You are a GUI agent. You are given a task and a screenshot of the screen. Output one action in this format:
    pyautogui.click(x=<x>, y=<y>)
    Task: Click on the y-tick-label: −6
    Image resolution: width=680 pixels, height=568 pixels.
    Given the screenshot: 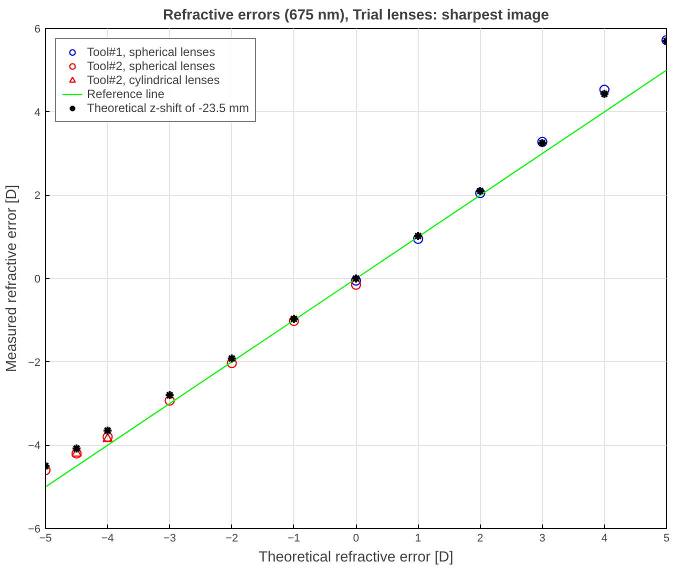 What is the action you would take?
    pyautogui.click(x=34, y=530)
    